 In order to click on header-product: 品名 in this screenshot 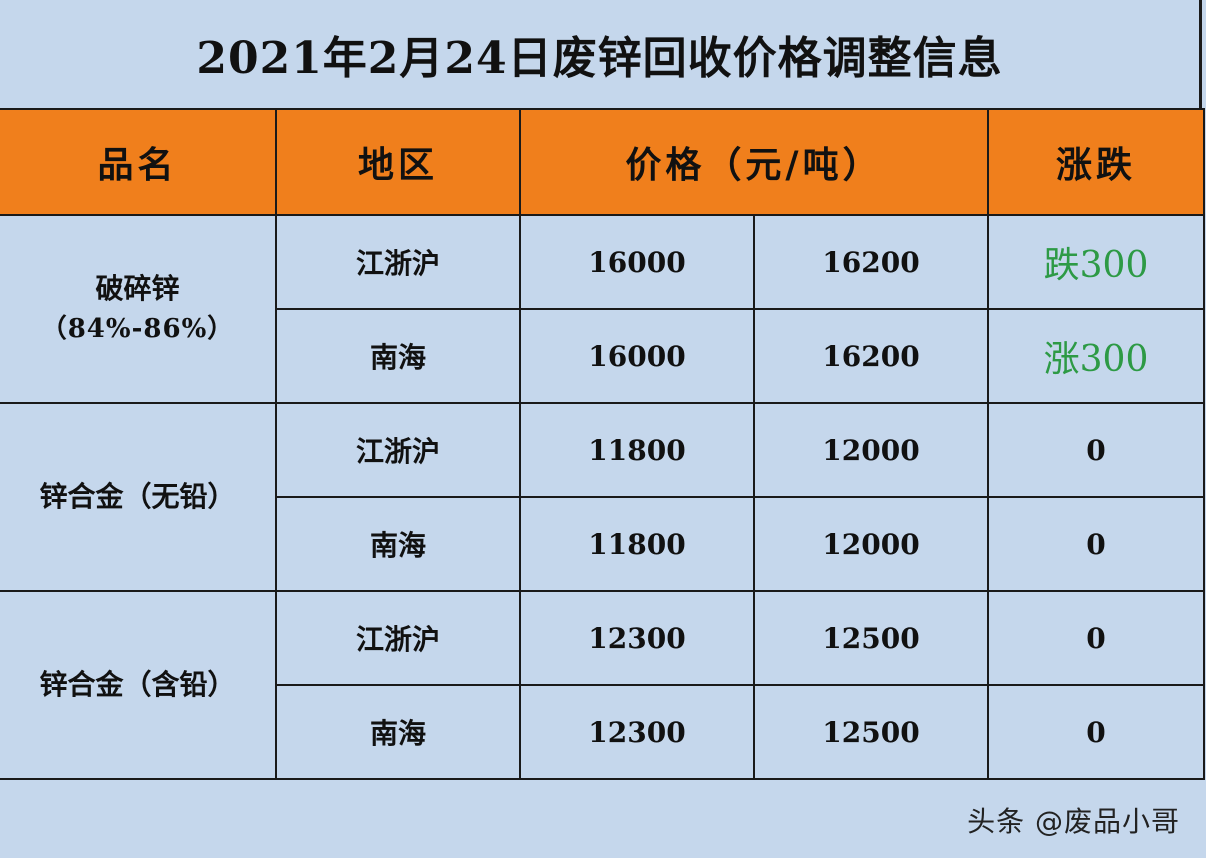, I will do `click(138, 162)`.